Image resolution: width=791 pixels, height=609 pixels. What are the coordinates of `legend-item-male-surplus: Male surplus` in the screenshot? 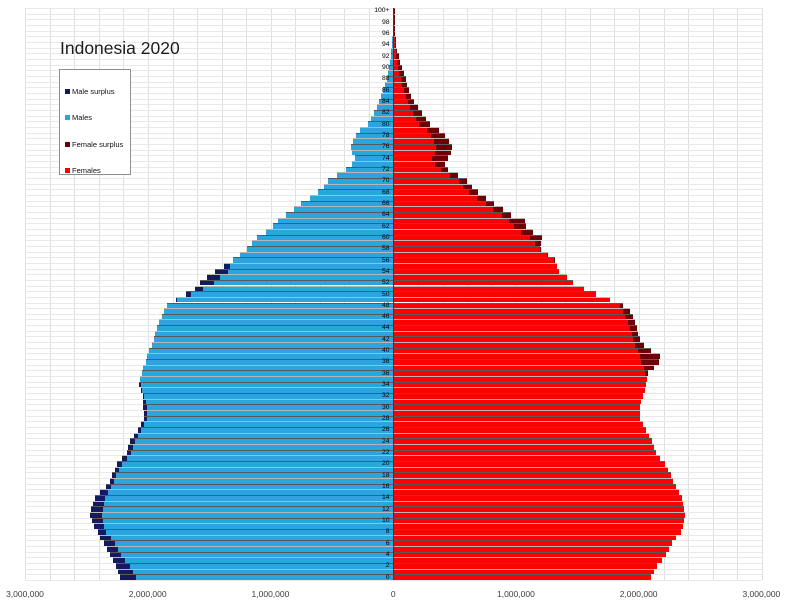 It's located at (97, 91).